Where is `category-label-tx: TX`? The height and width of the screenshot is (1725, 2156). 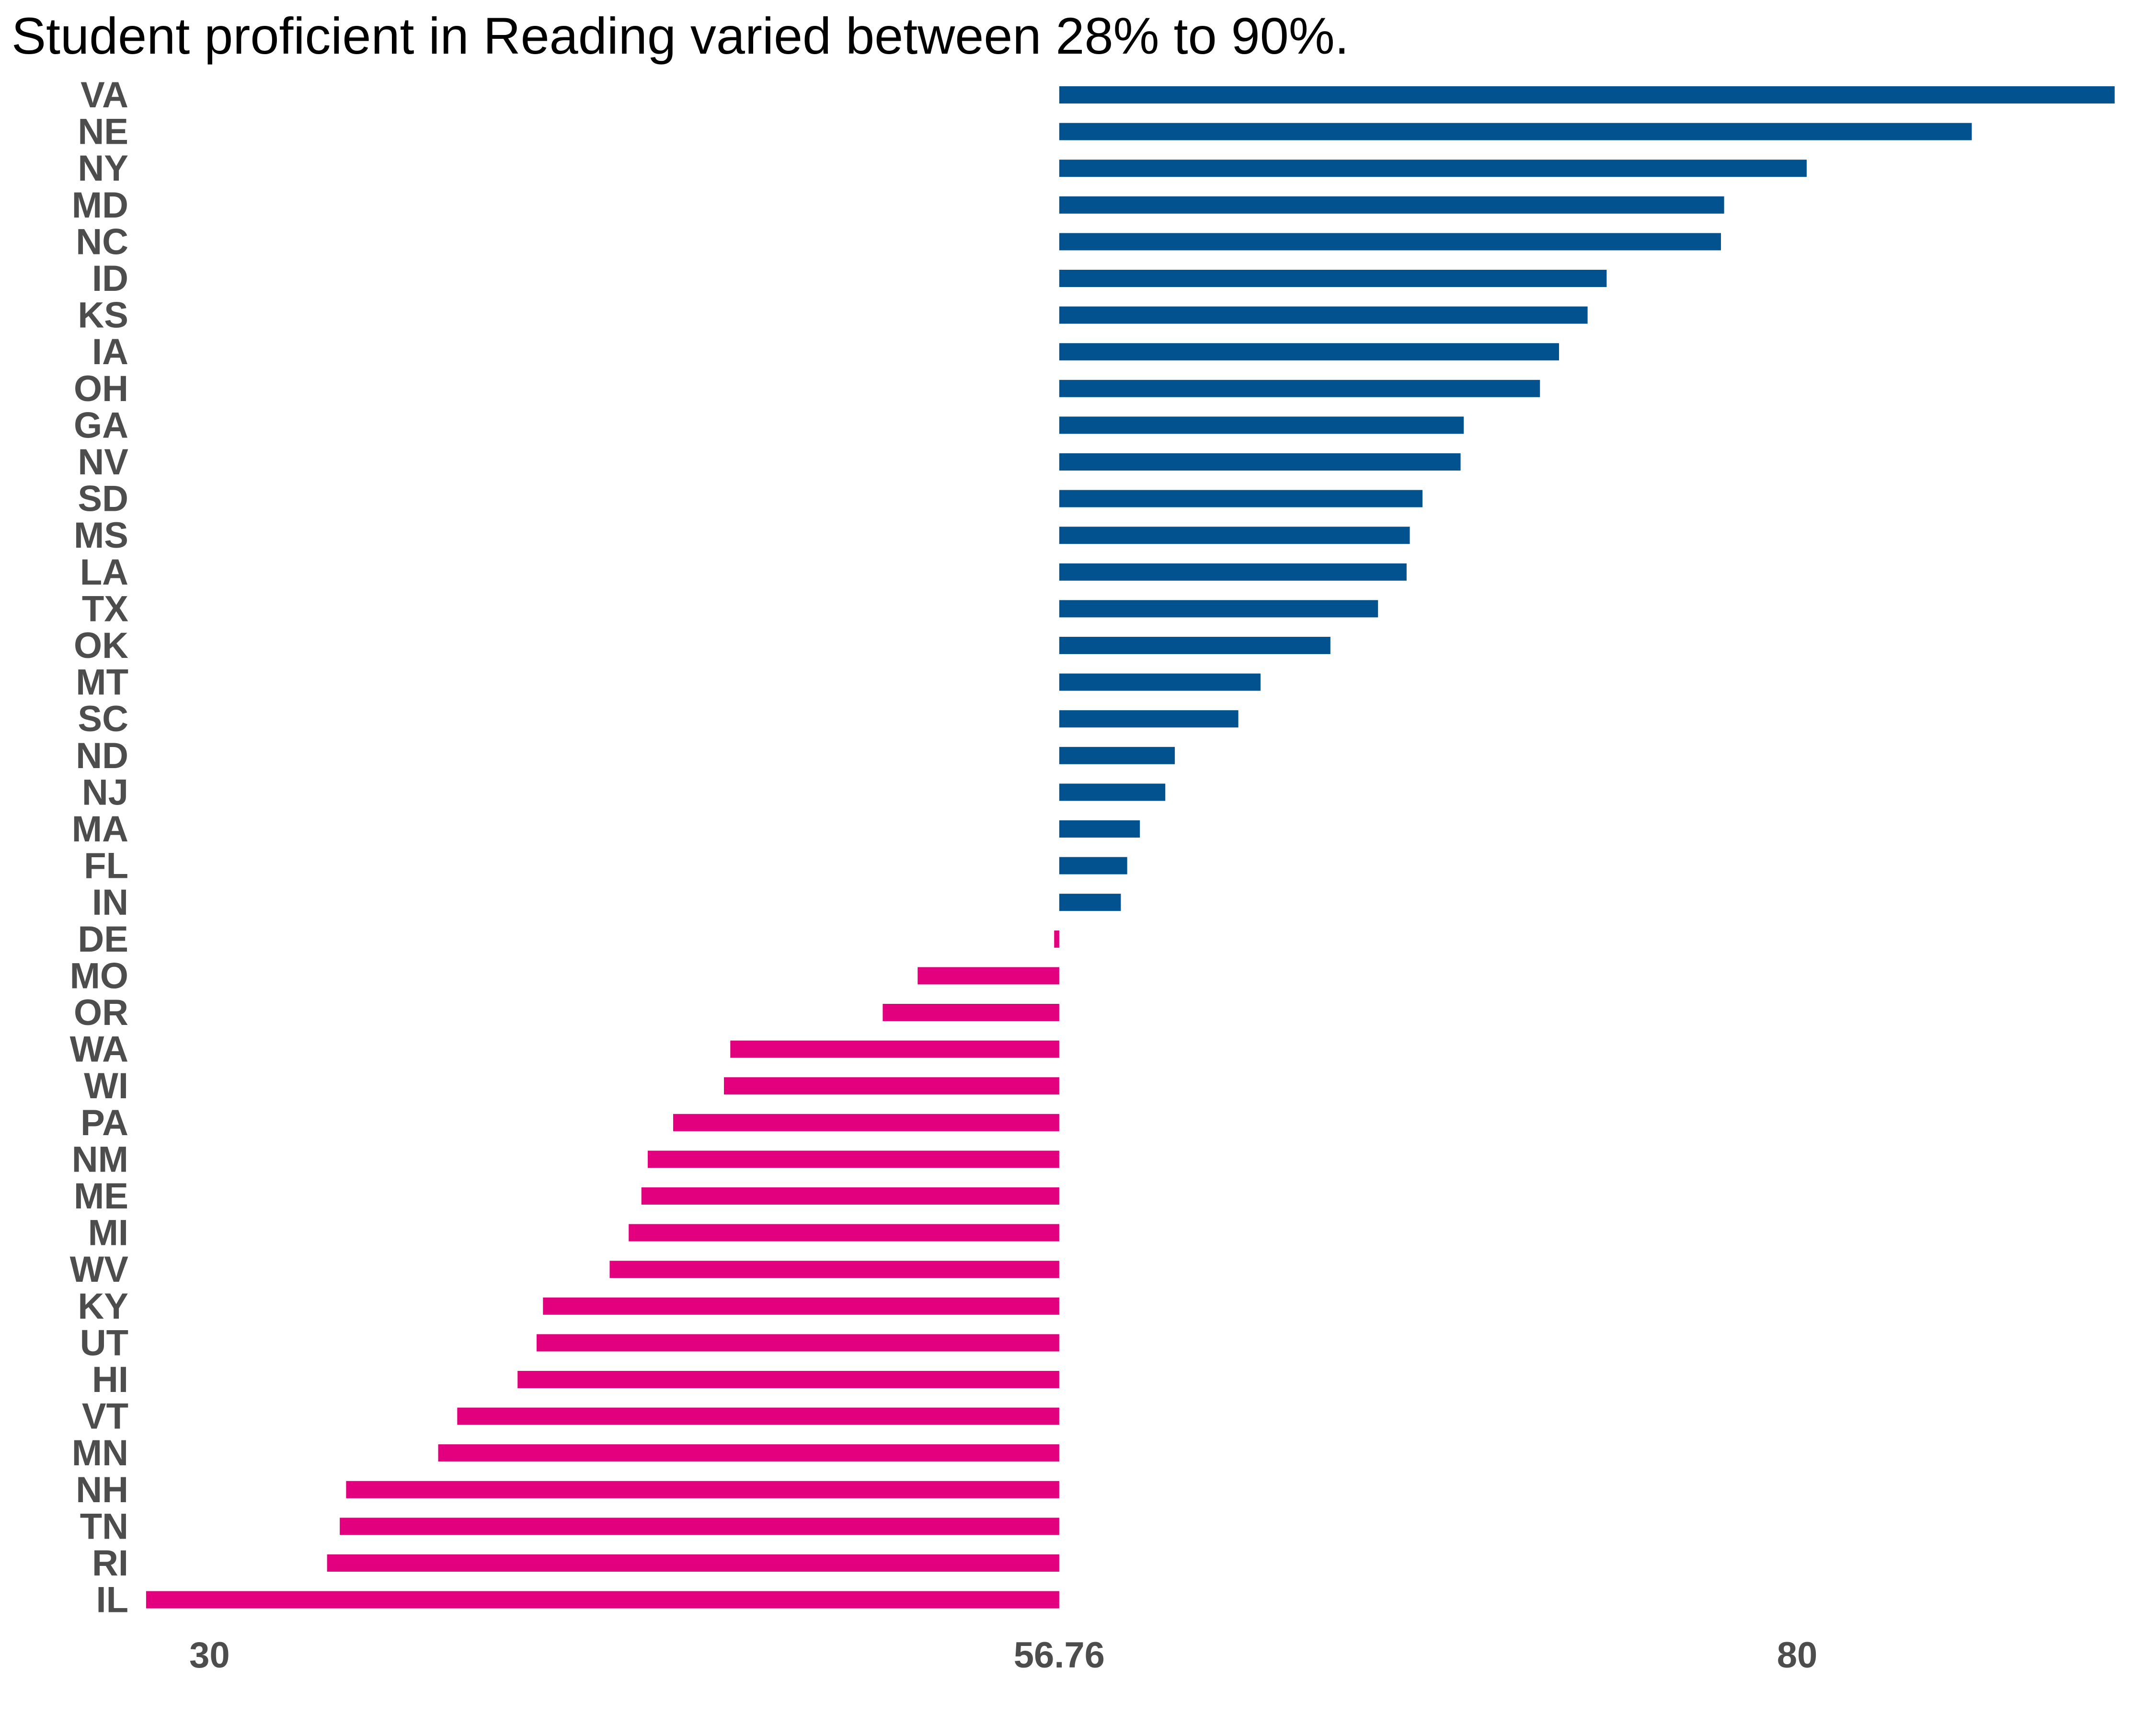 category-label-tx: TX is located at coordinates (105, 608).